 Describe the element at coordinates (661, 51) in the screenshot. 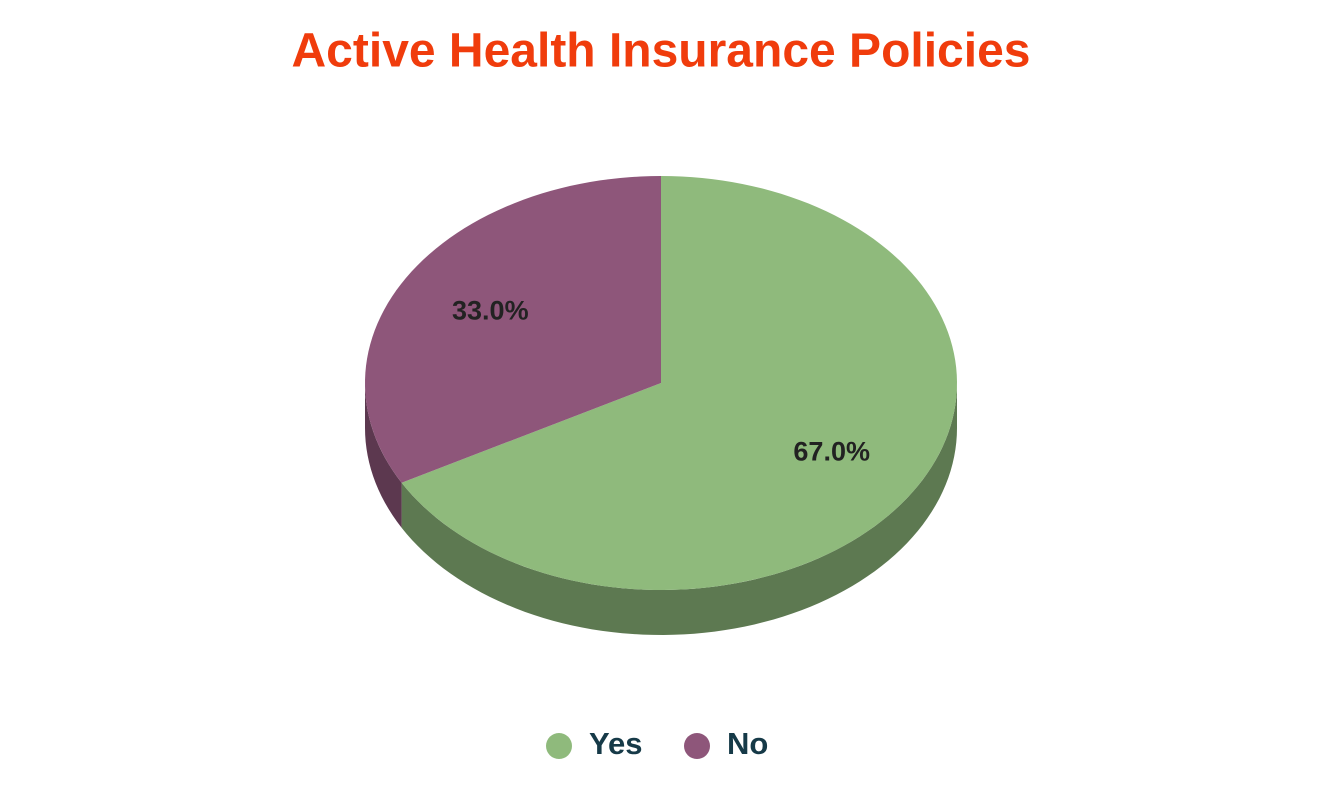

I see `chart-title: Active Health Insurance Policies` at that location.